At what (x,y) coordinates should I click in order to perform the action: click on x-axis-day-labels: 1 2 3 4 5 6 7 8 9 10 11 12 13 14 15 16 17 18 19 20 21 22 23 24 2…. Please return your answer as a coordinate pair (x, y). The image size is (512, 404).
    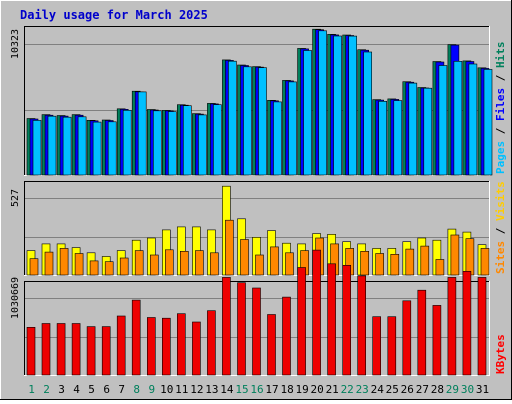
    Looking at the image, I should click on (258, 389).